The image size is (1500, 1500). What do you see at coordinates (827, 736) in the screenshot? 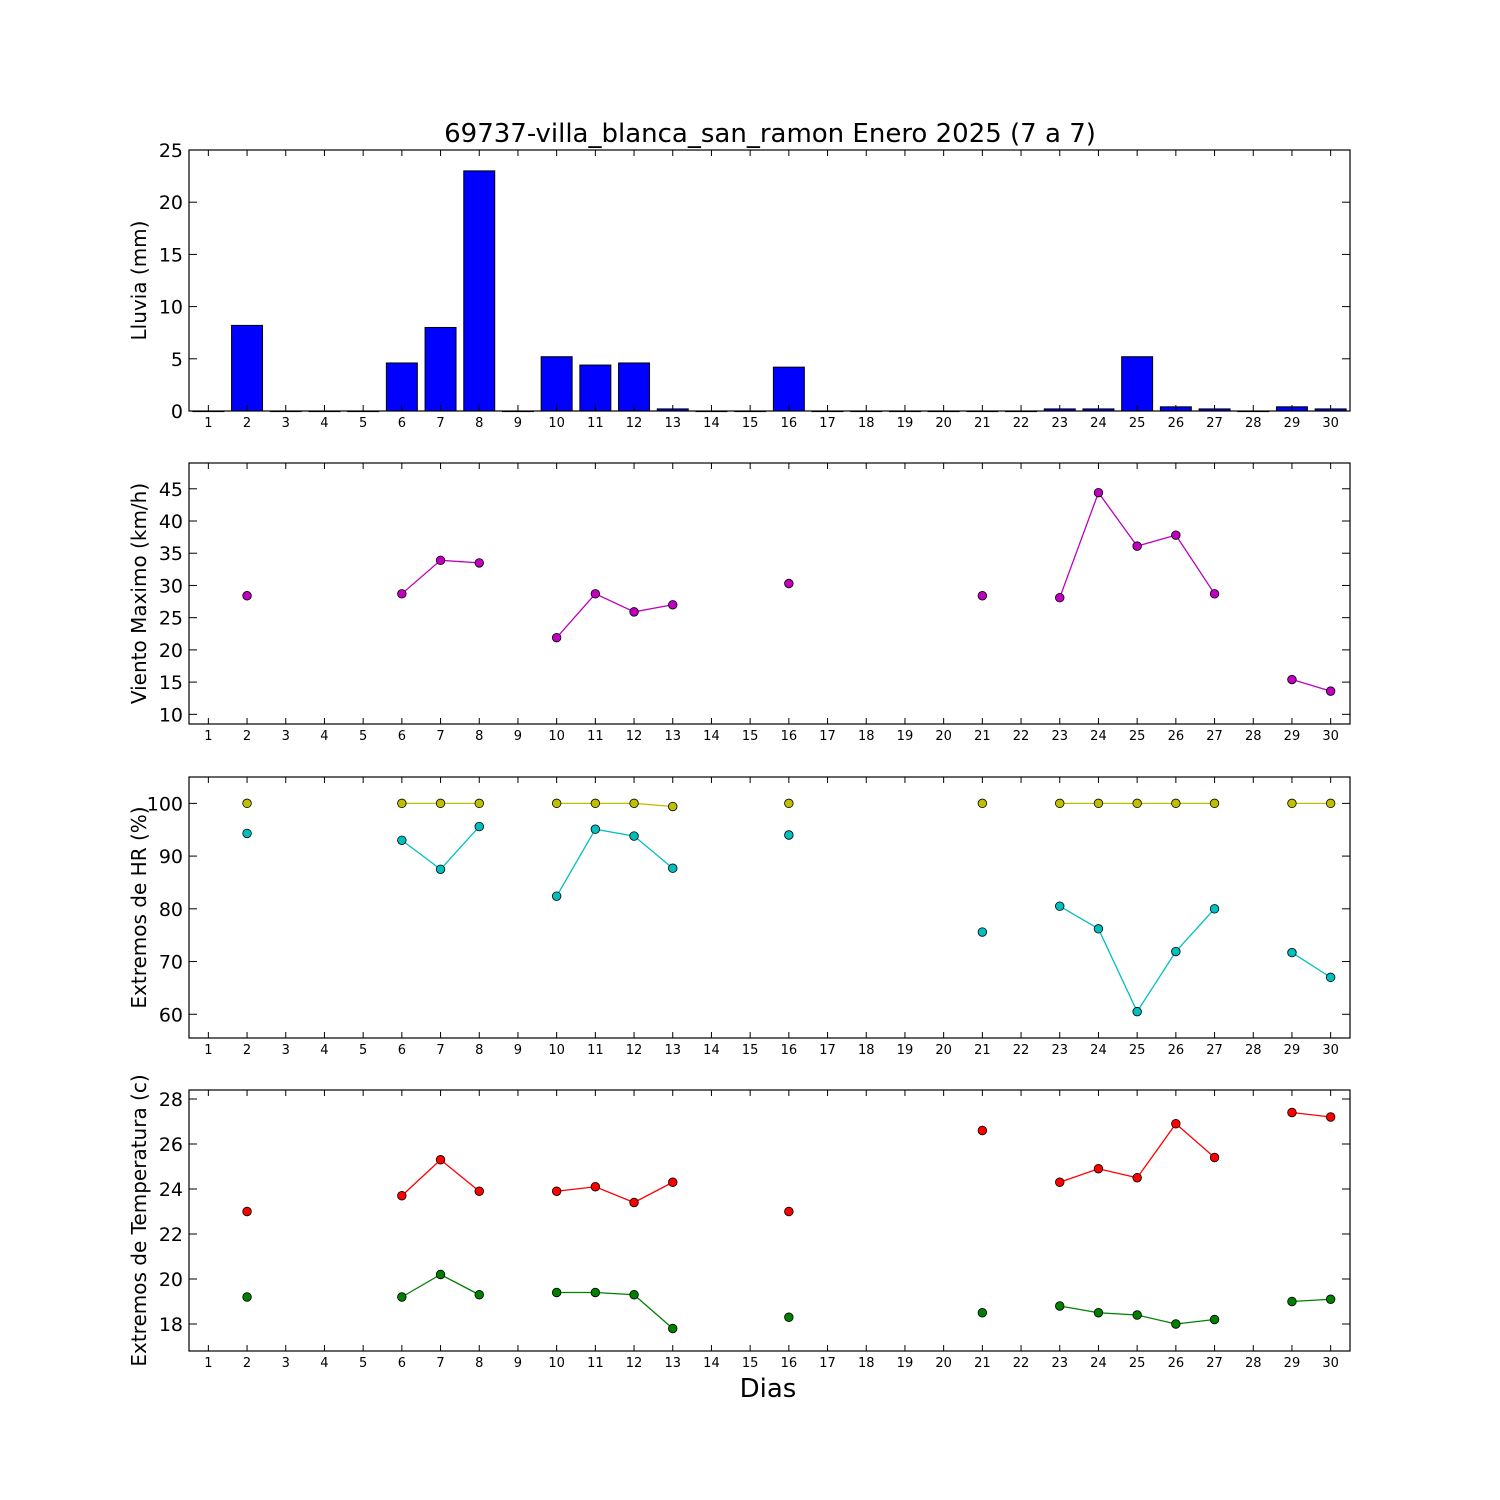
I see `x-tick-label: 17` at bounding box center [827, 736].